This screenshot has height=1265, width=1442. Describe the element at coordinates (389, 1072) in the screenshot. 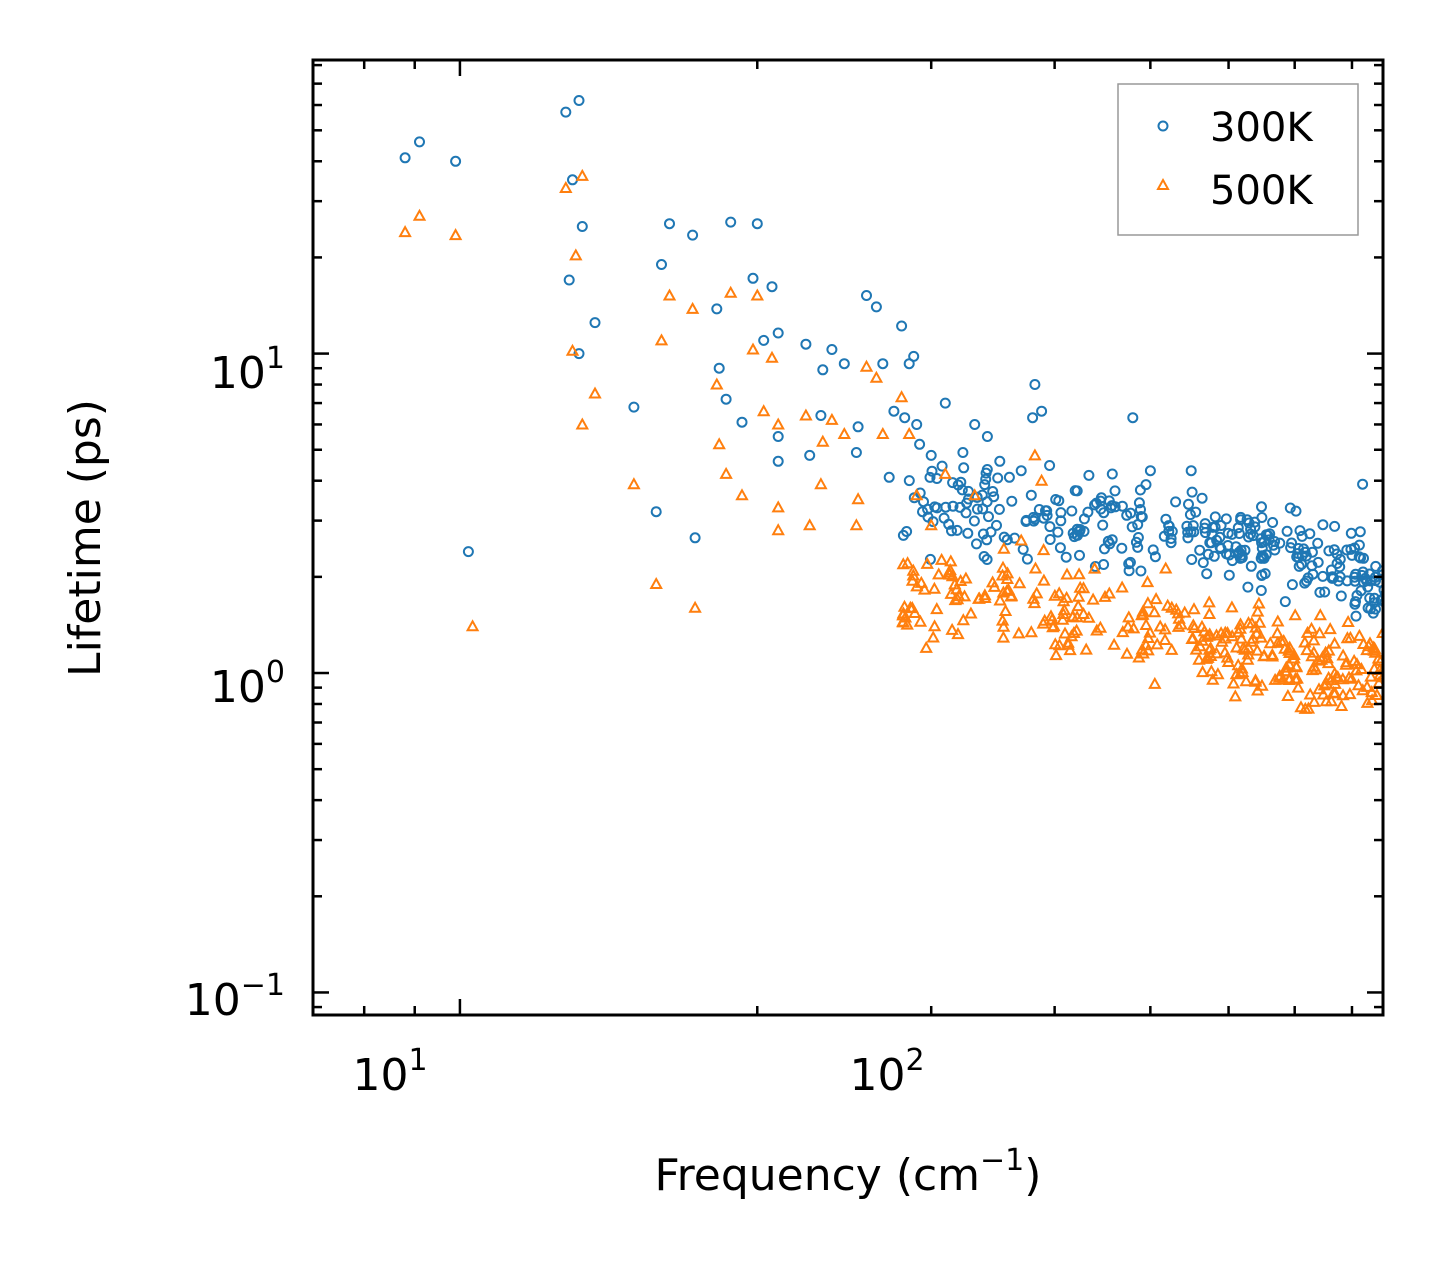

I see `x-tick-label-10: 101` at that location.